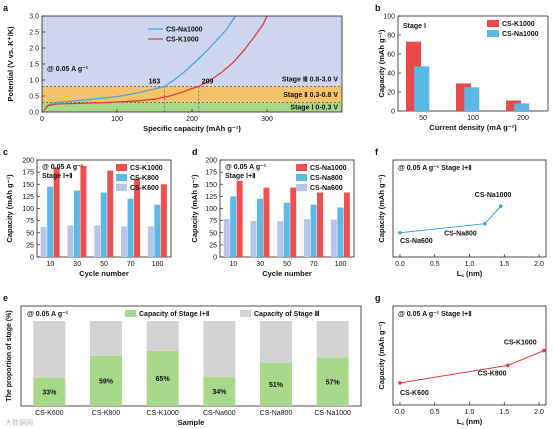 This screenshot has height=429, width=553. What do you see at coordinates (195, 152) in the screenshot?
I see `panel-letter-d: d` at bounding box center [195, 152].